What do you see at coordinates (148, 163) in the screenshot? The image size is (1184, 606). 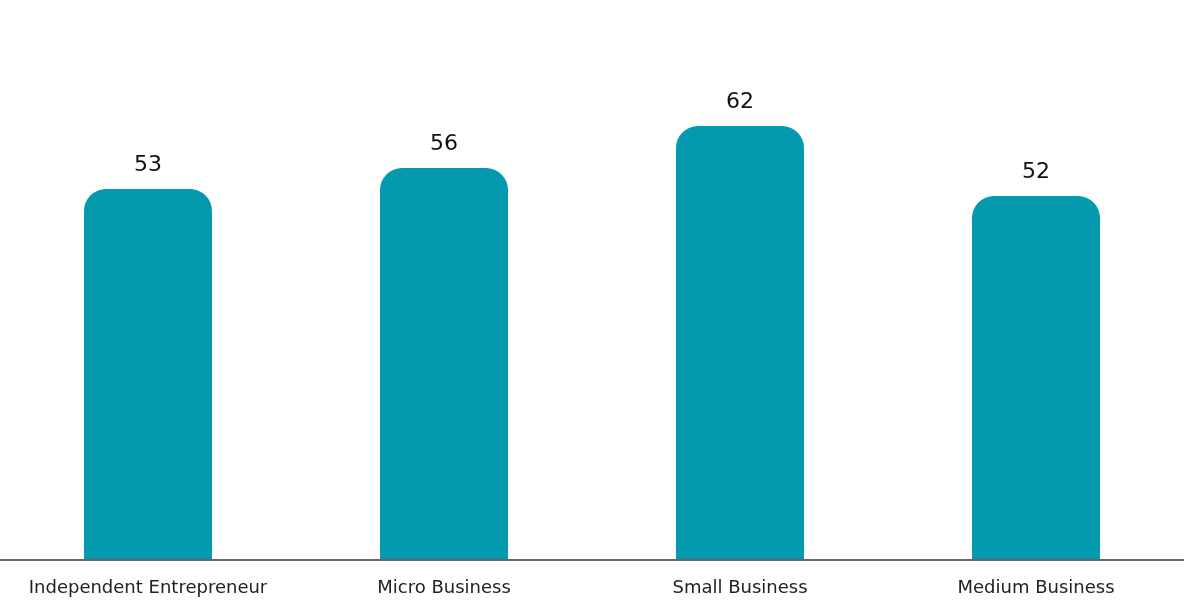 I see `data-label: 53` at bounding box center [148, 163].